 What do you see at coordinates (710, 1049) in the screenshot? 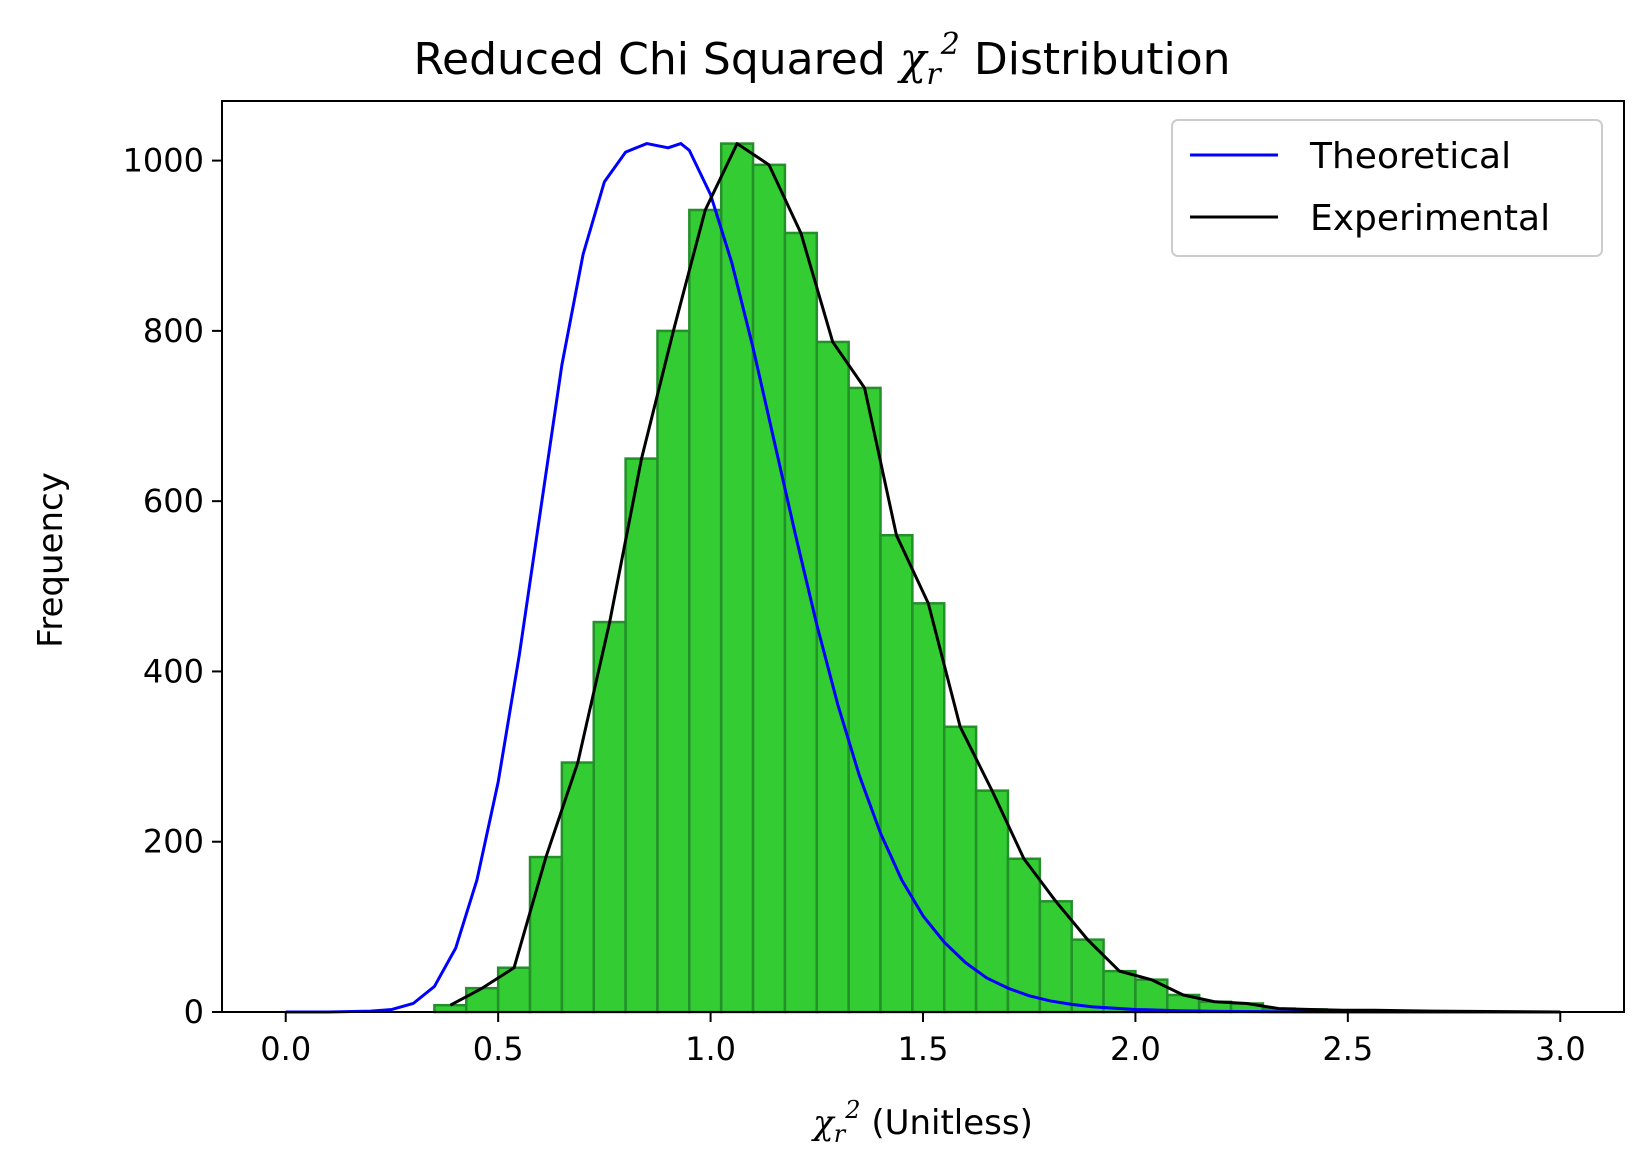
I see `x-tick-label: 1.0` at bounding box center [710, 1049].